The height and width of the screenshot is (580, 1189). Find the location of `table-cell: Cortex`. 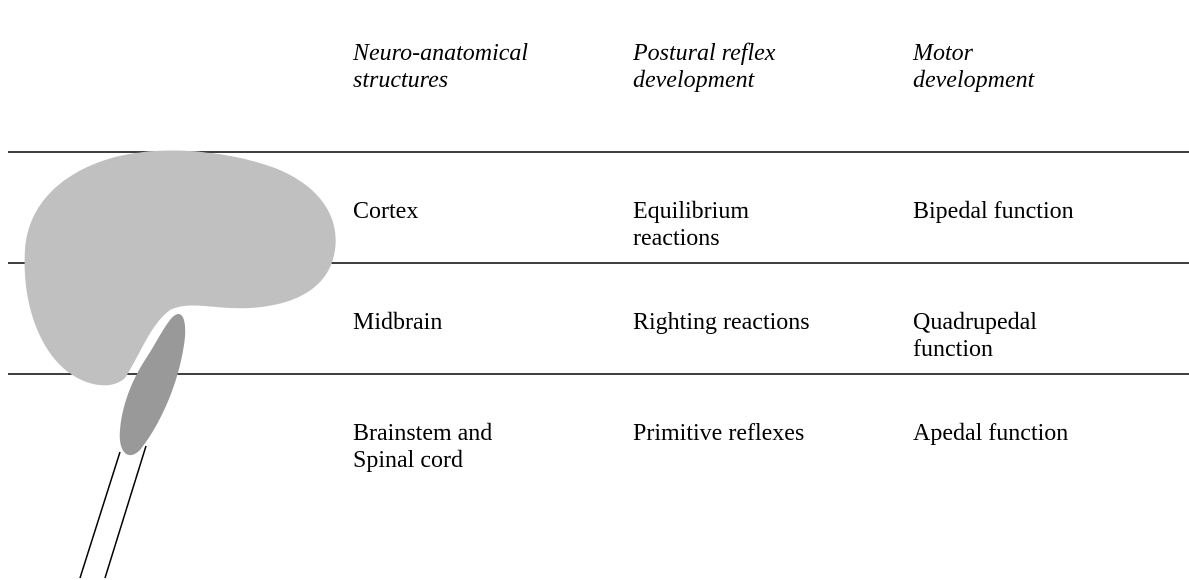

table-cell: Cortex is located at coordinates (386, 211).